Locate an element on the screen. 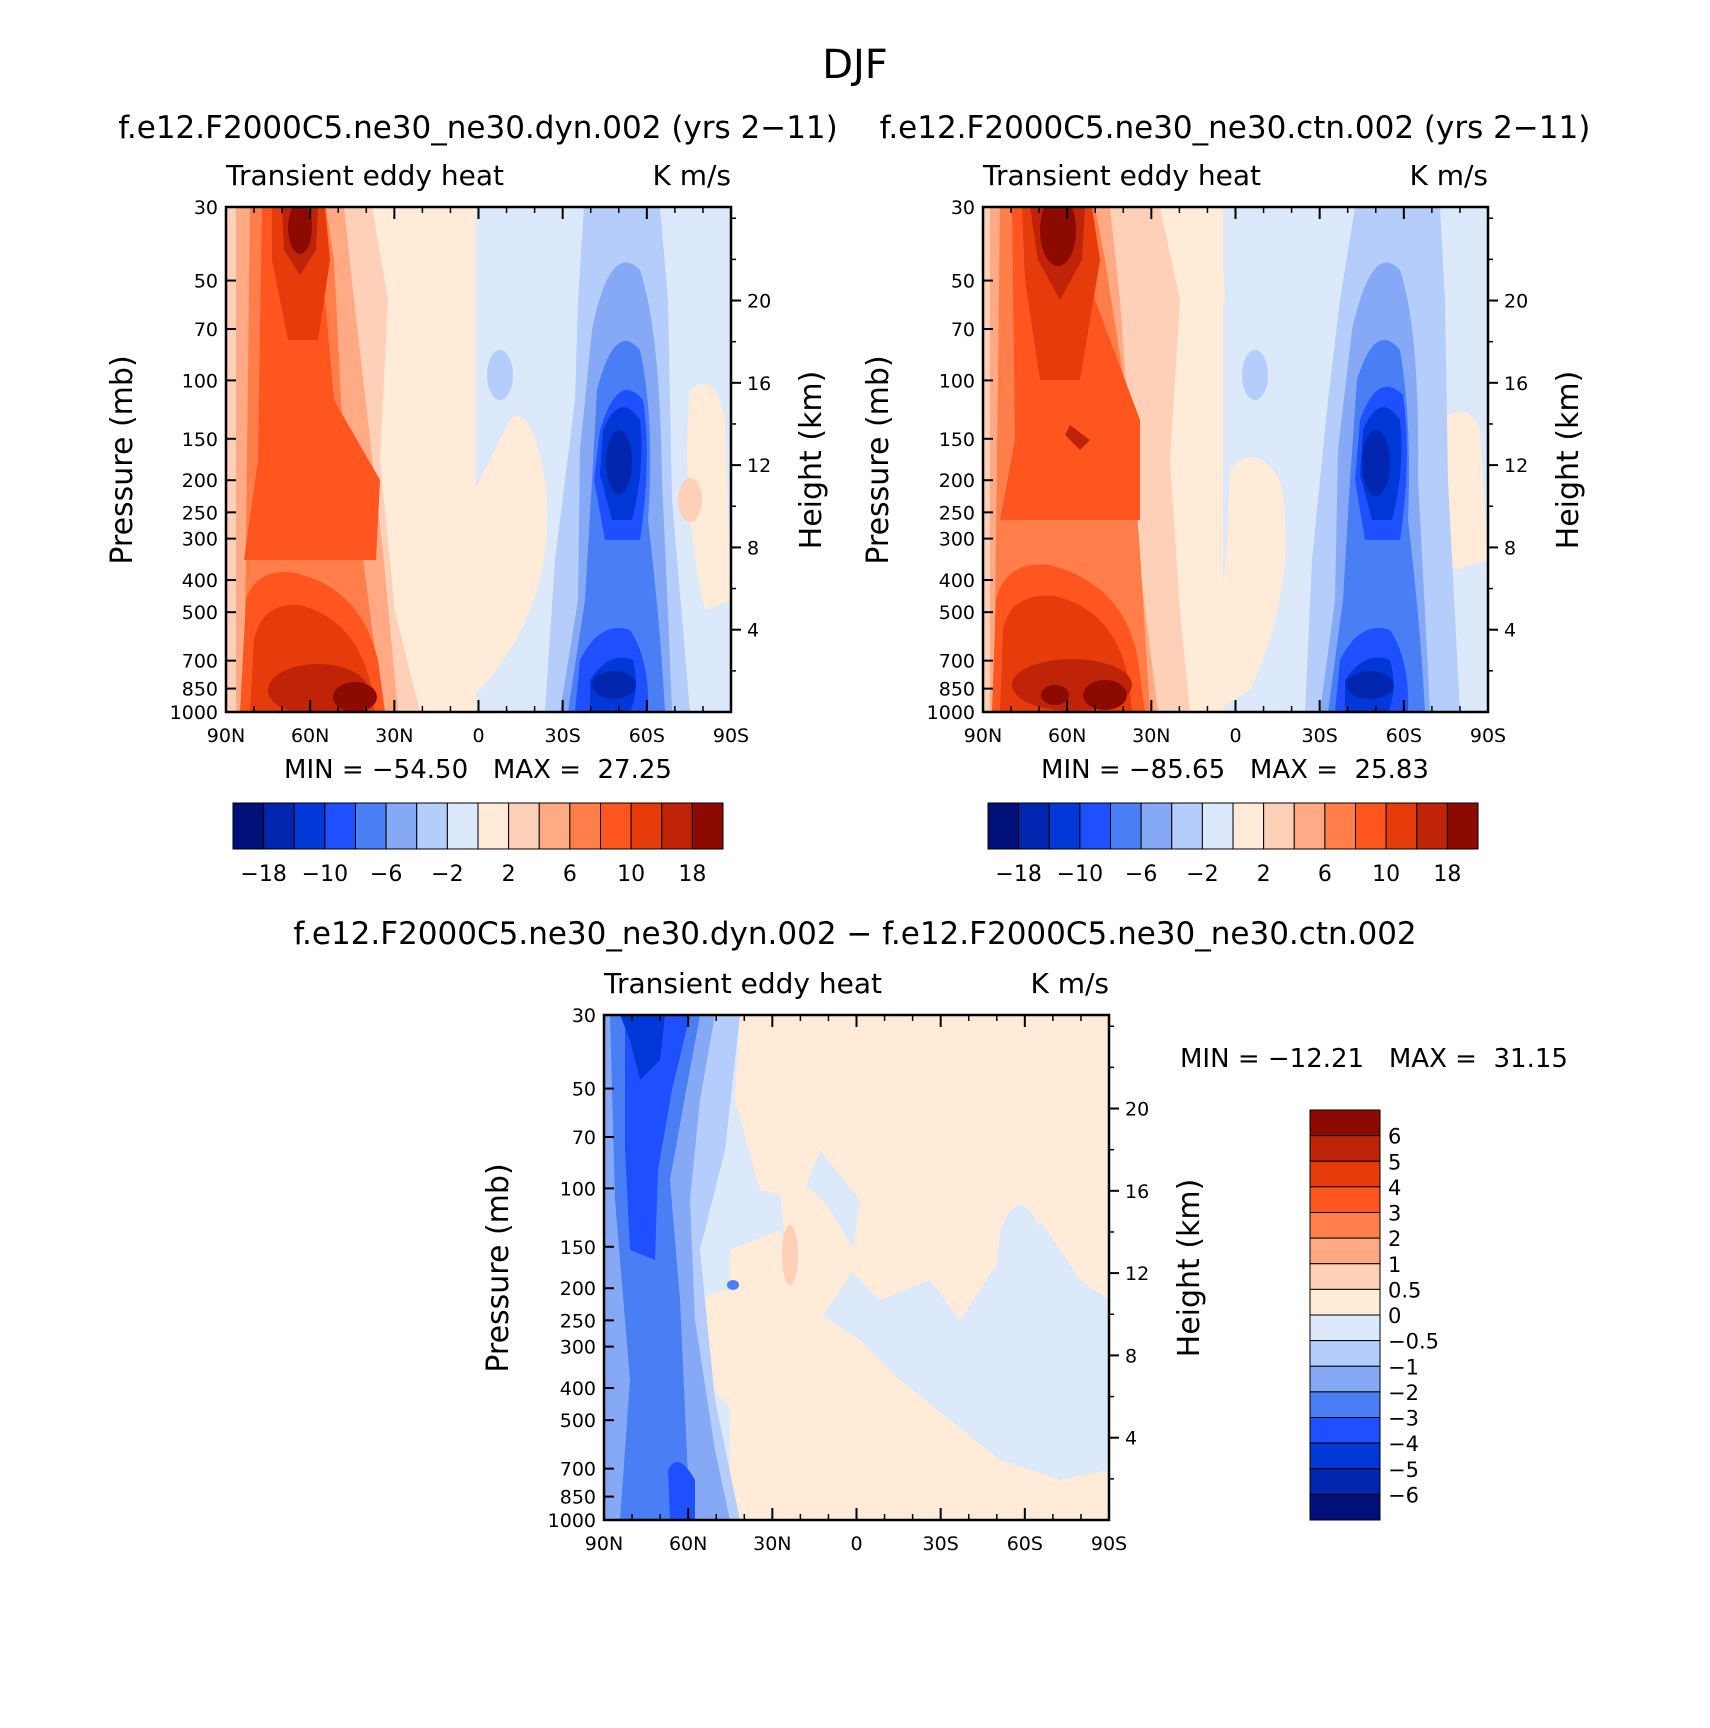 This screenshot has height=1728, width=1710. colorbar-label: 4 is located at coordinates (1394, 1188).